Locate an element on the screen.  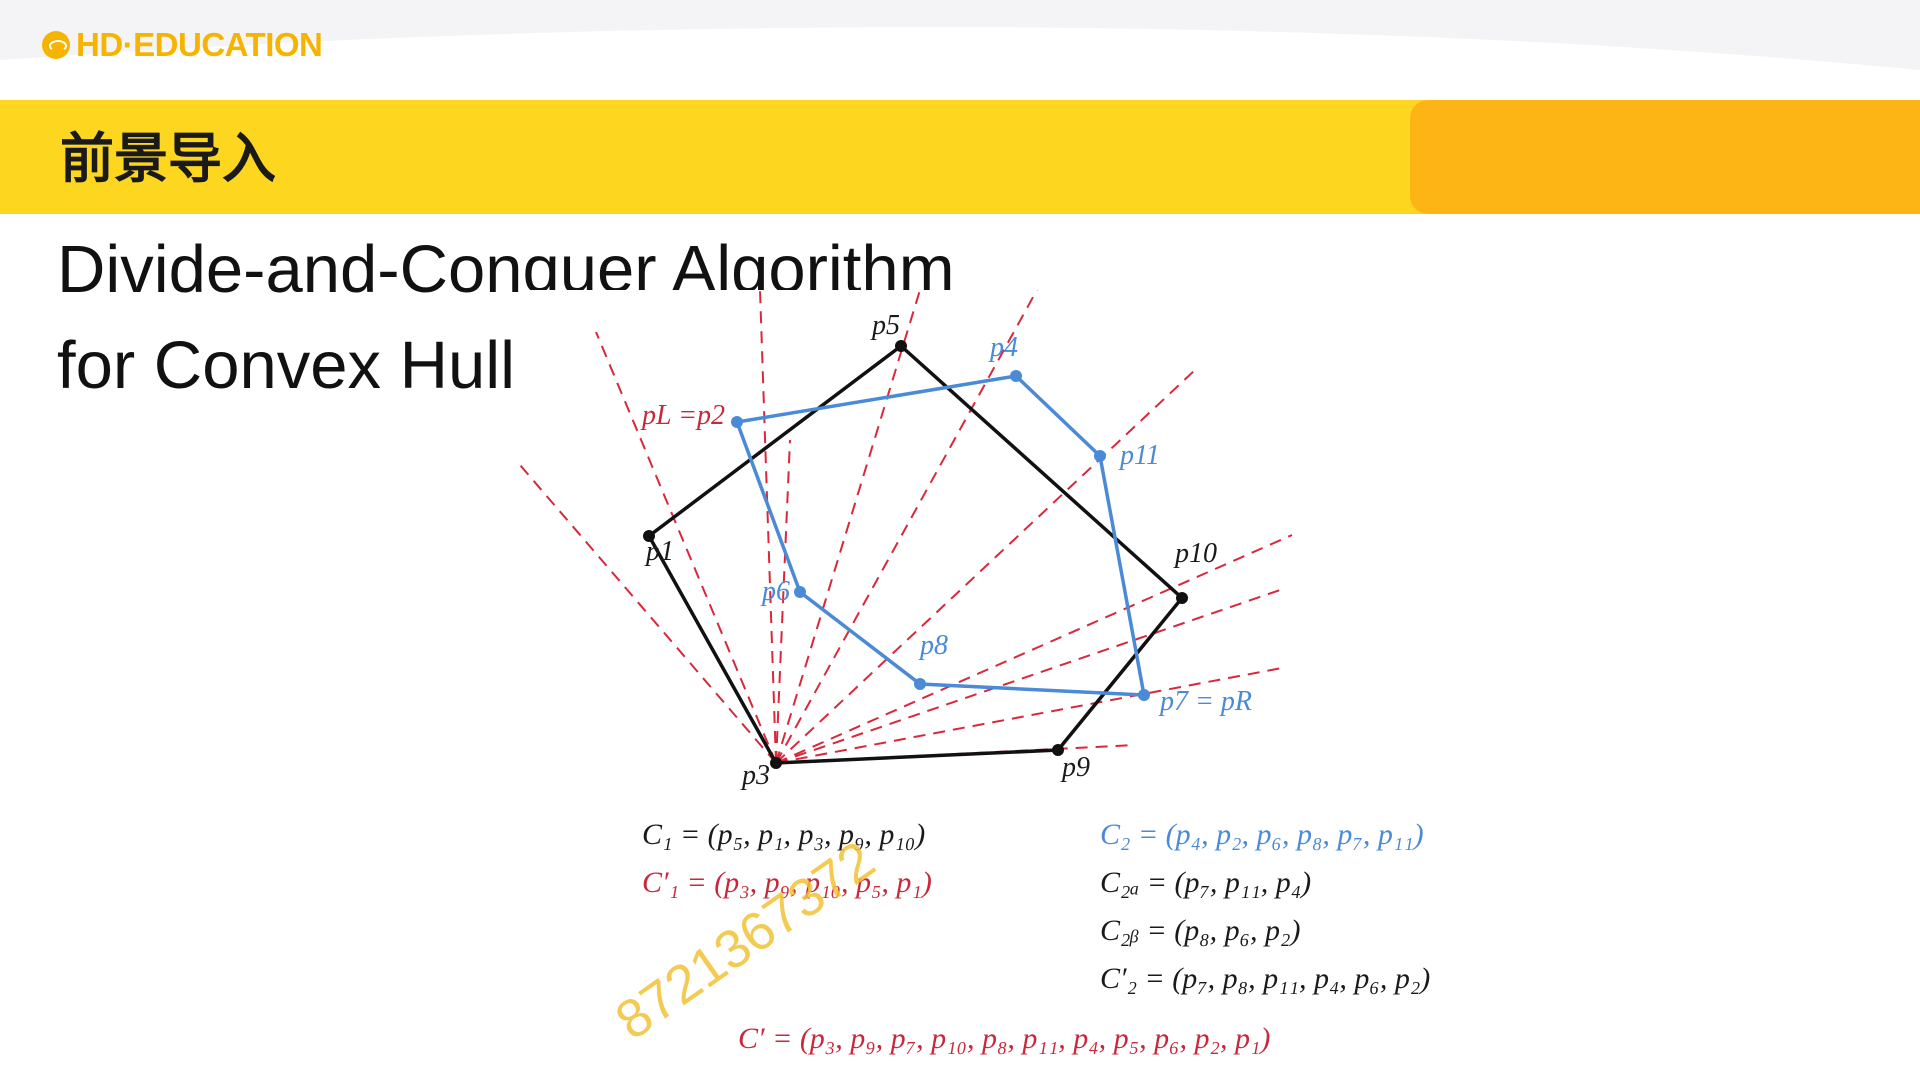
section-title: 前景导入 is located at coordinates (168, 158).